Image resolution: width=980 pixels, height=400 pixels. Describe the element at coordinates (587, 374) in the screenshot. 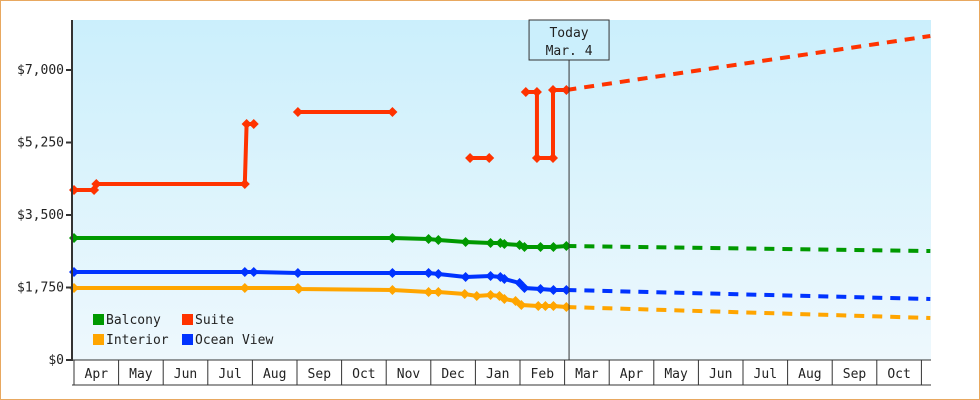

I see `x-tick-label: Mar` at that location.